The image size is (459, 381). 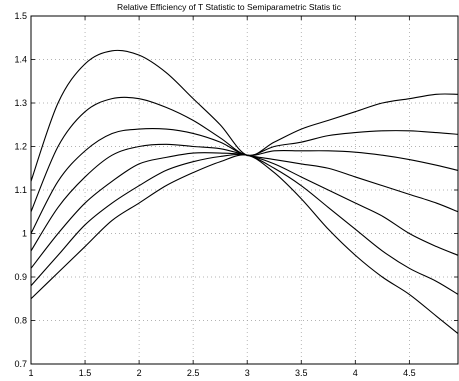 I want to click on y-tick-label: 0.8, so click(x=20, y=321).